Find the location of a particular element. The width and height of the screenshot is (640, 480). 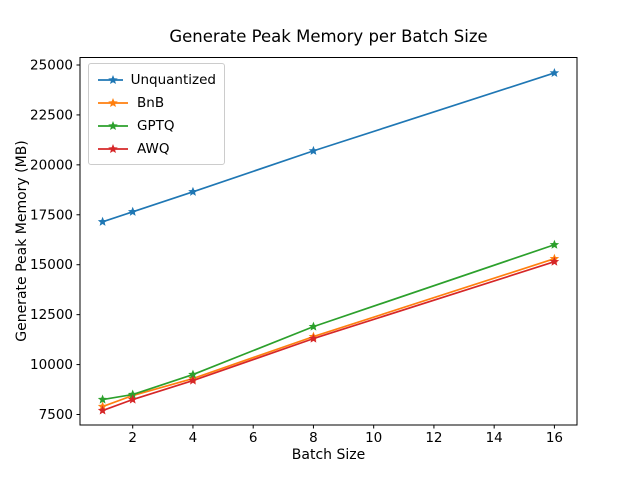

legend-item-bnb: BnB is located at coordinates (156, 102).